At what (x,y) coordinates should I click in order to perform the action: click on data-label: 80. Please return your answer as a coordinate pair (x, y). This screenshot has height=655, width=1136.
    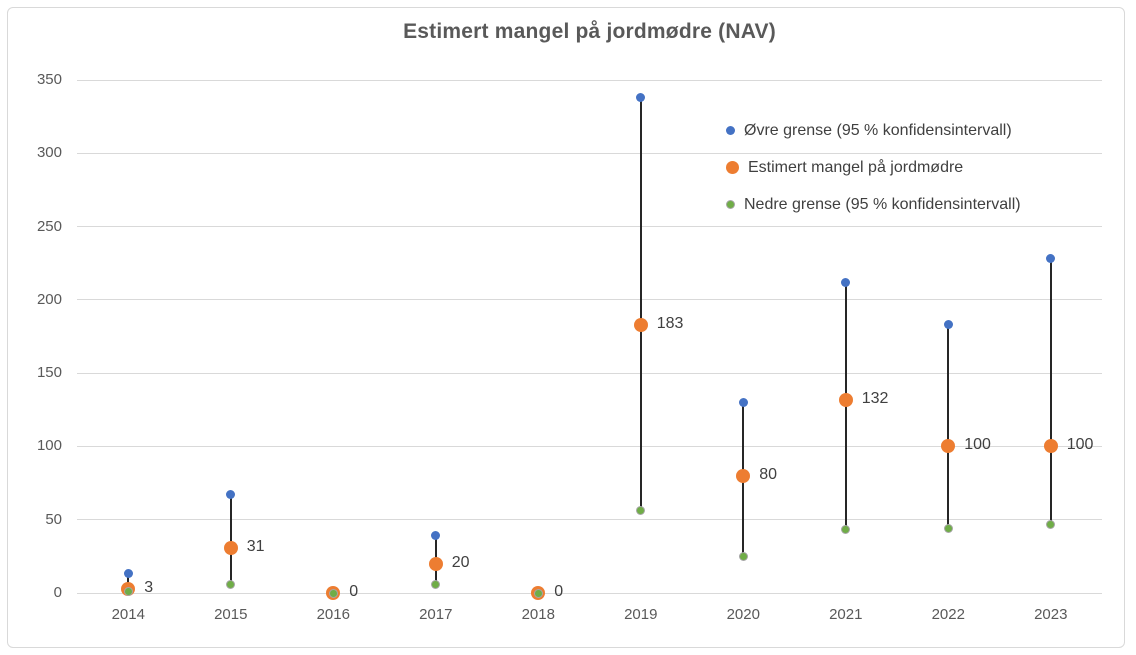
    Looking at the image, I should click on (768, 474).